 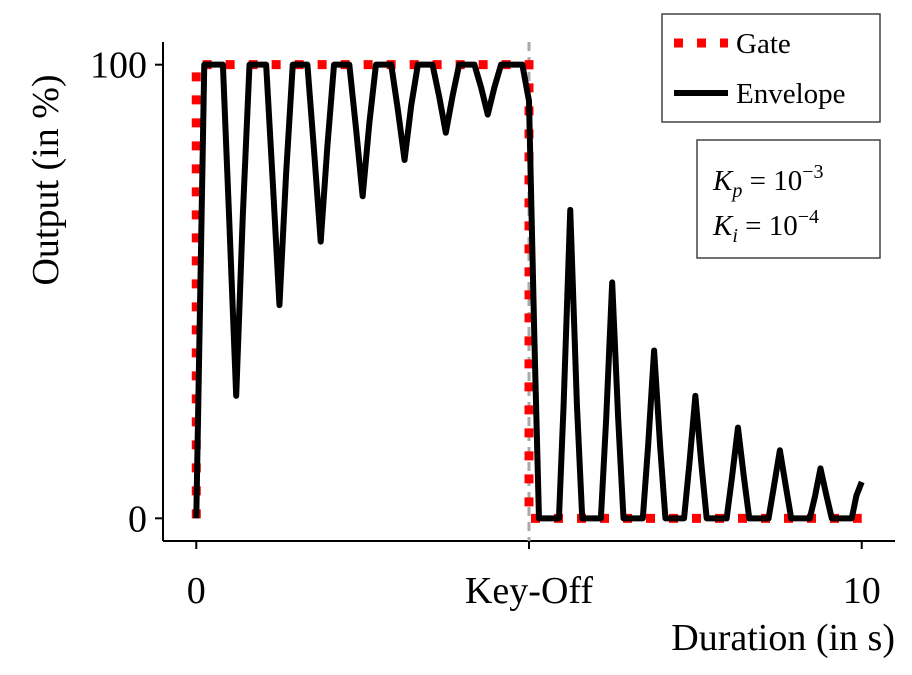 I want to click on y-axis-label: Output (in %), so click(x=46, y=179).